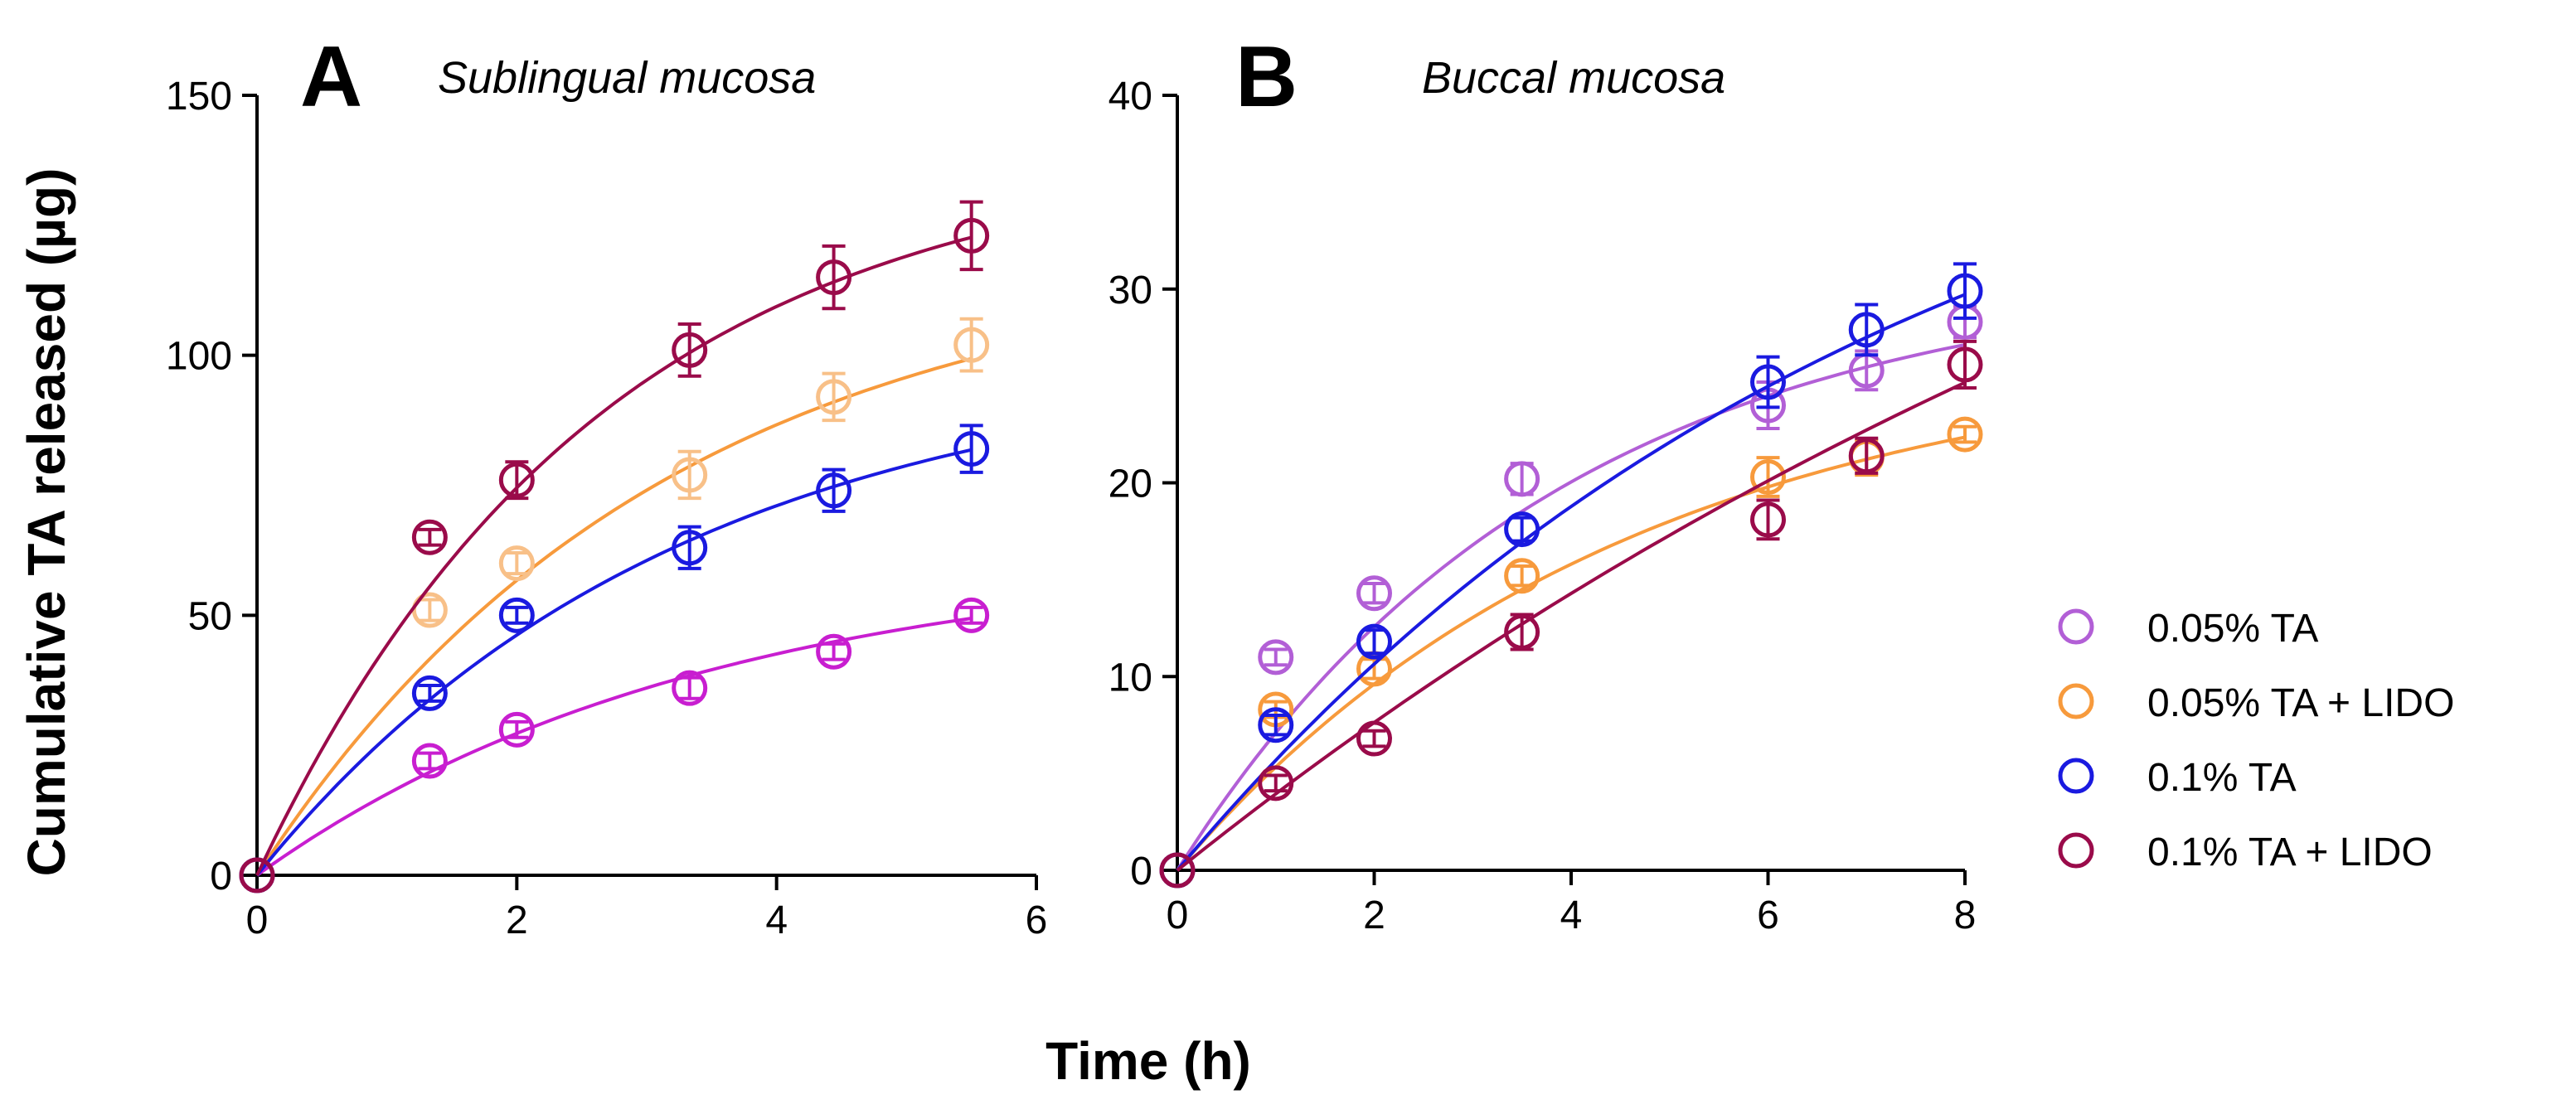  What do you see at coordinates (2300, 703) in the screenshot?
I see `legend-label-1: 0.05% TA + LIDO` at bounding box center [2300, 703].